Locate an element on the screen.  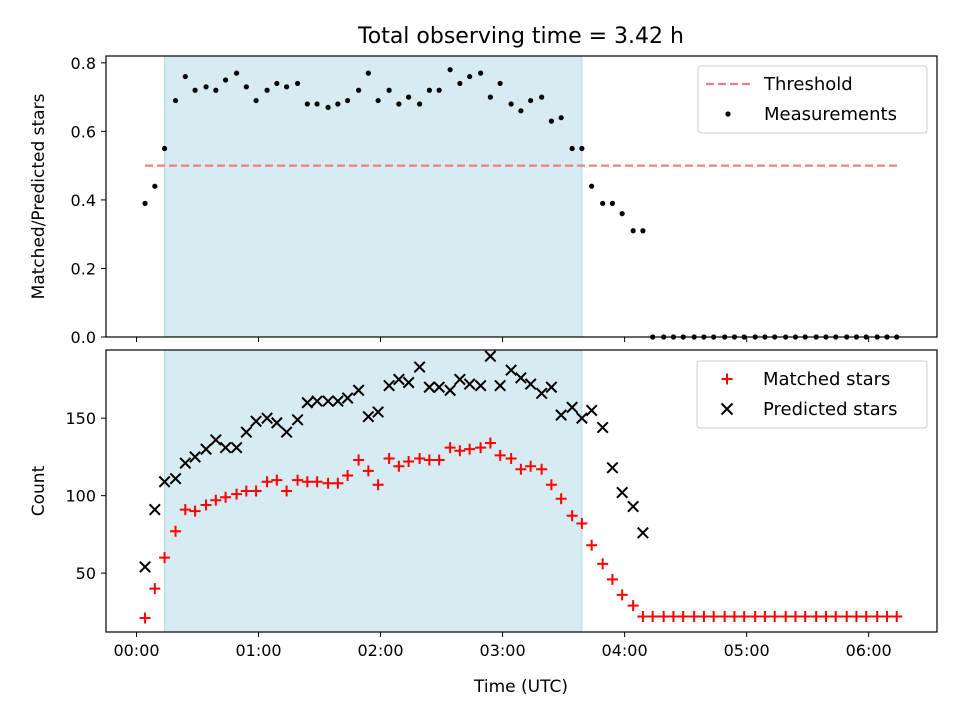
x-axis-label: Time (UTC) is located at coordinates (520, 687).